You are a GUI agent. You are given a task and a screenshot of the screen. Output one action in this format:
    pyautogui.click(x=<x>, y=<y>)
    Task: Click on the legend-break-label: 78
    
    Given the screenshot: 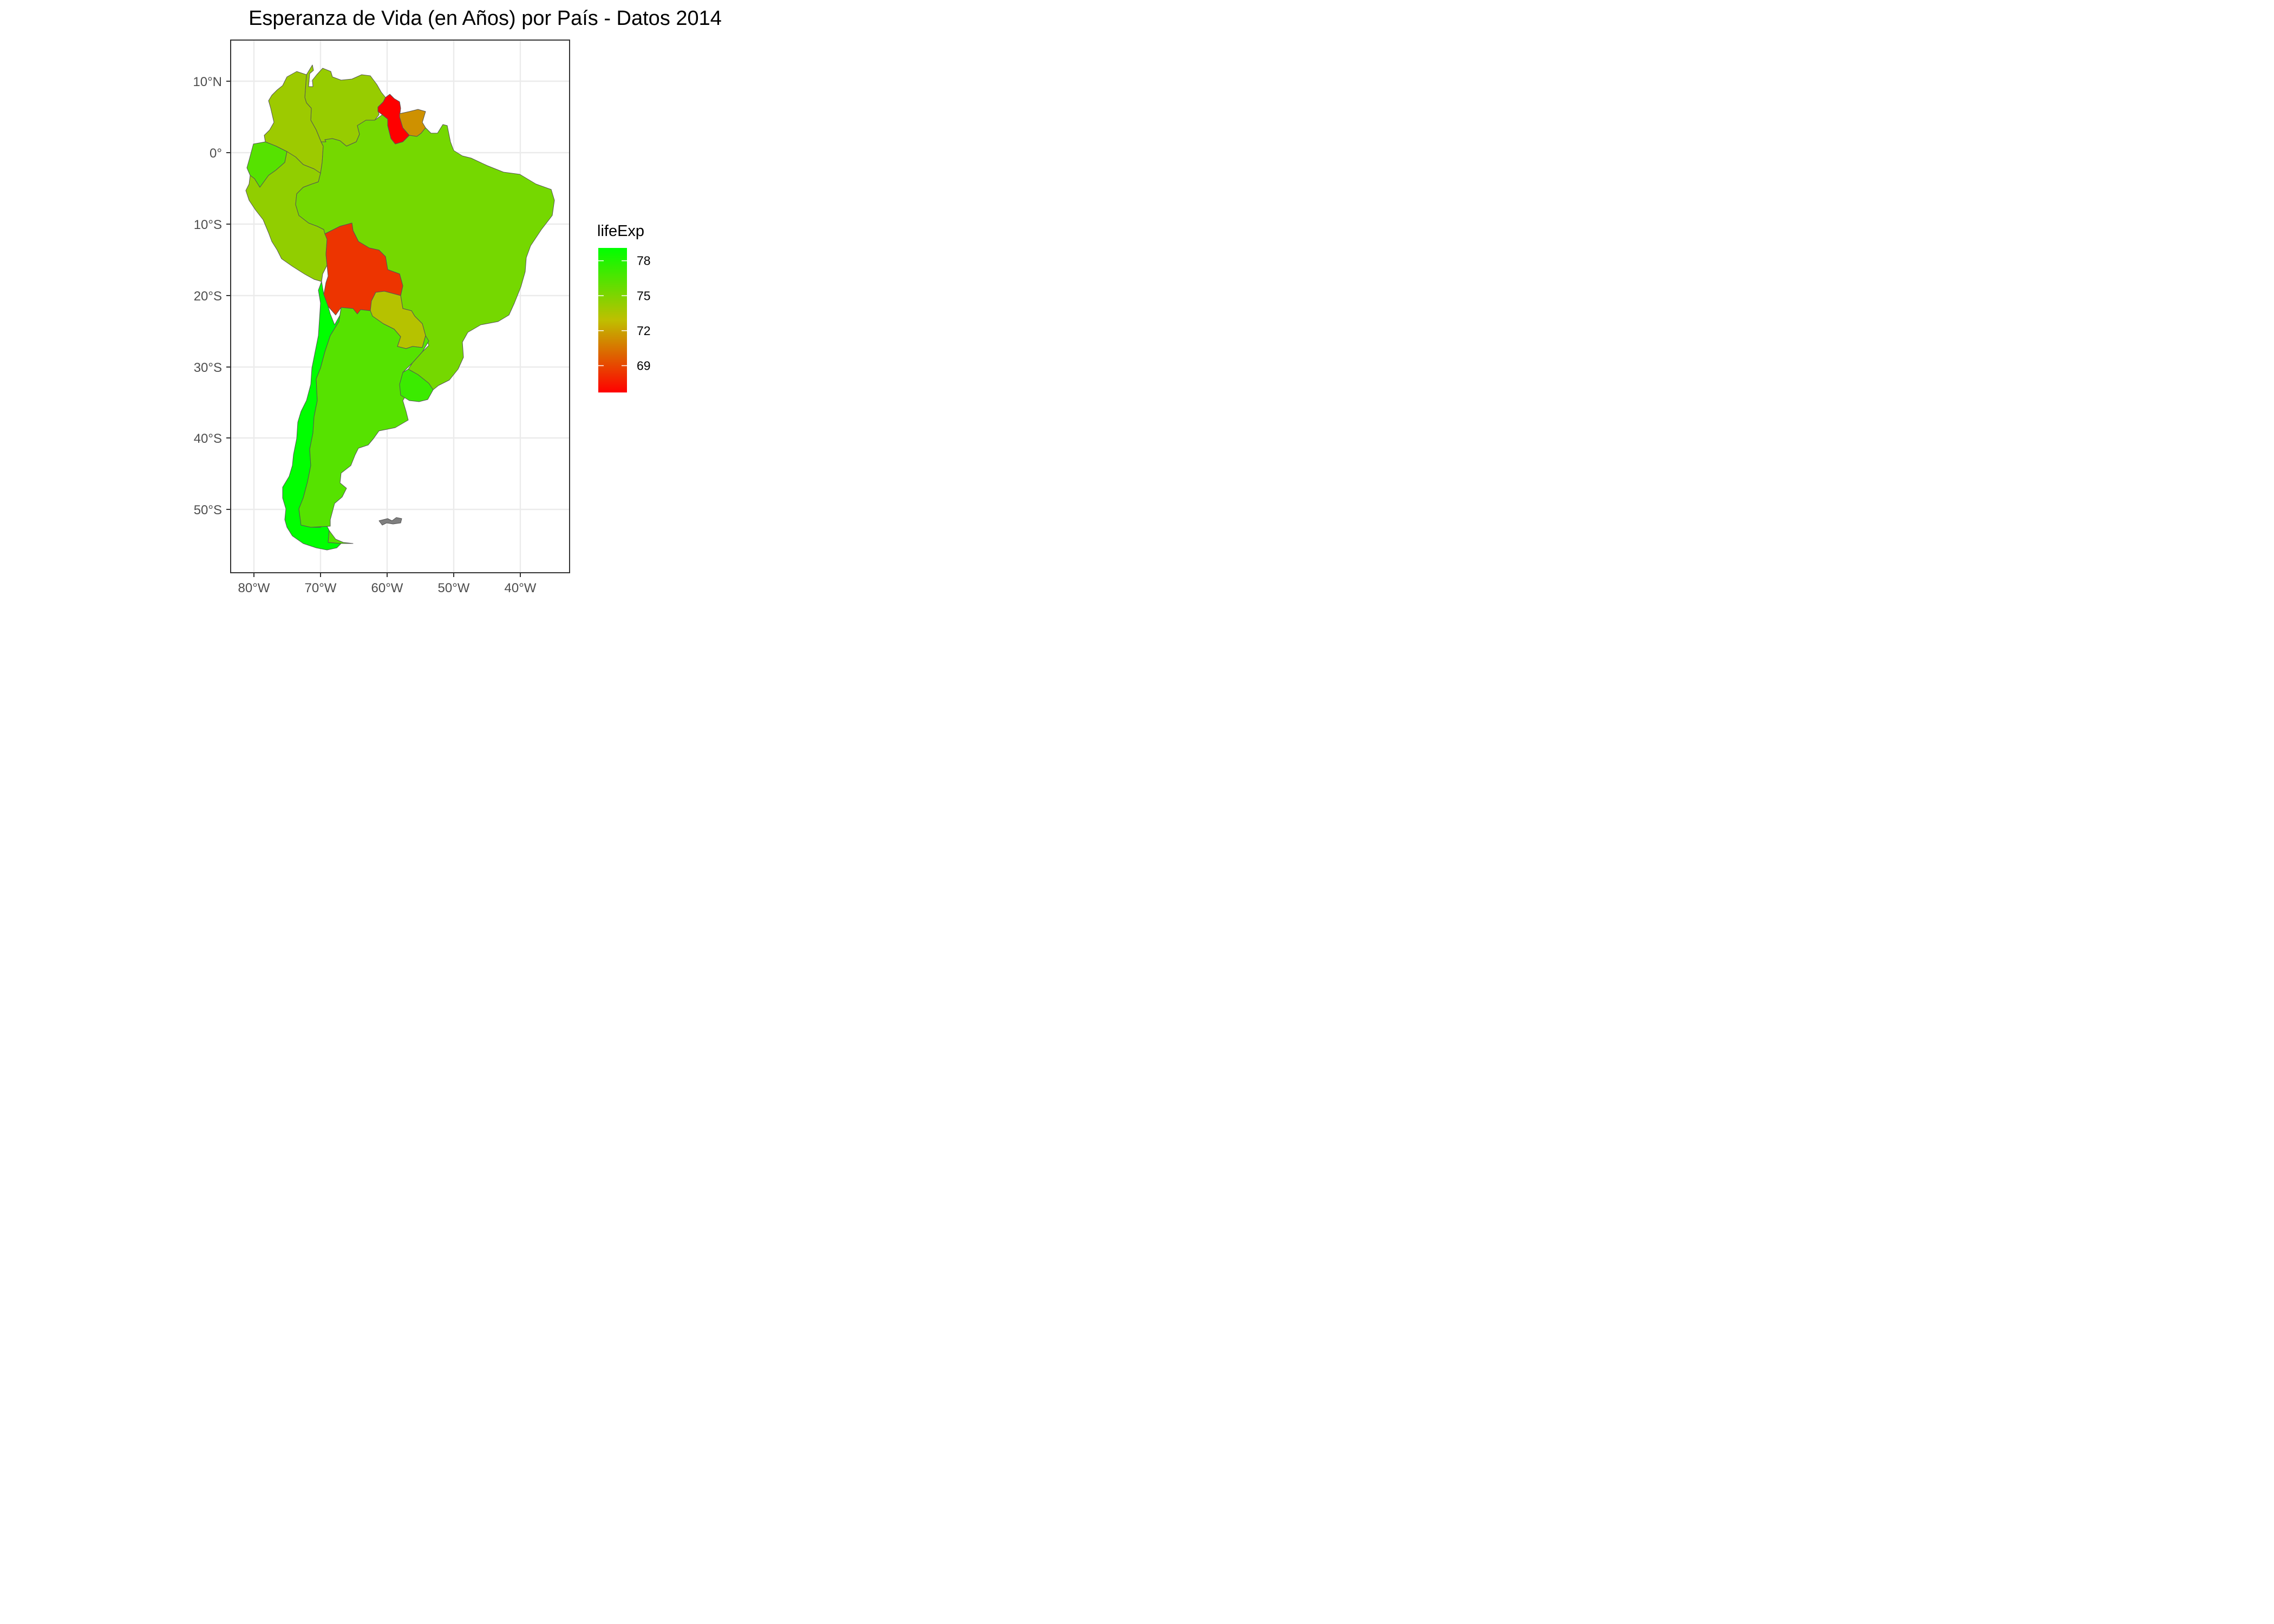 What is the action you would take?
    pyautogui.click(x=644, y=261)
    